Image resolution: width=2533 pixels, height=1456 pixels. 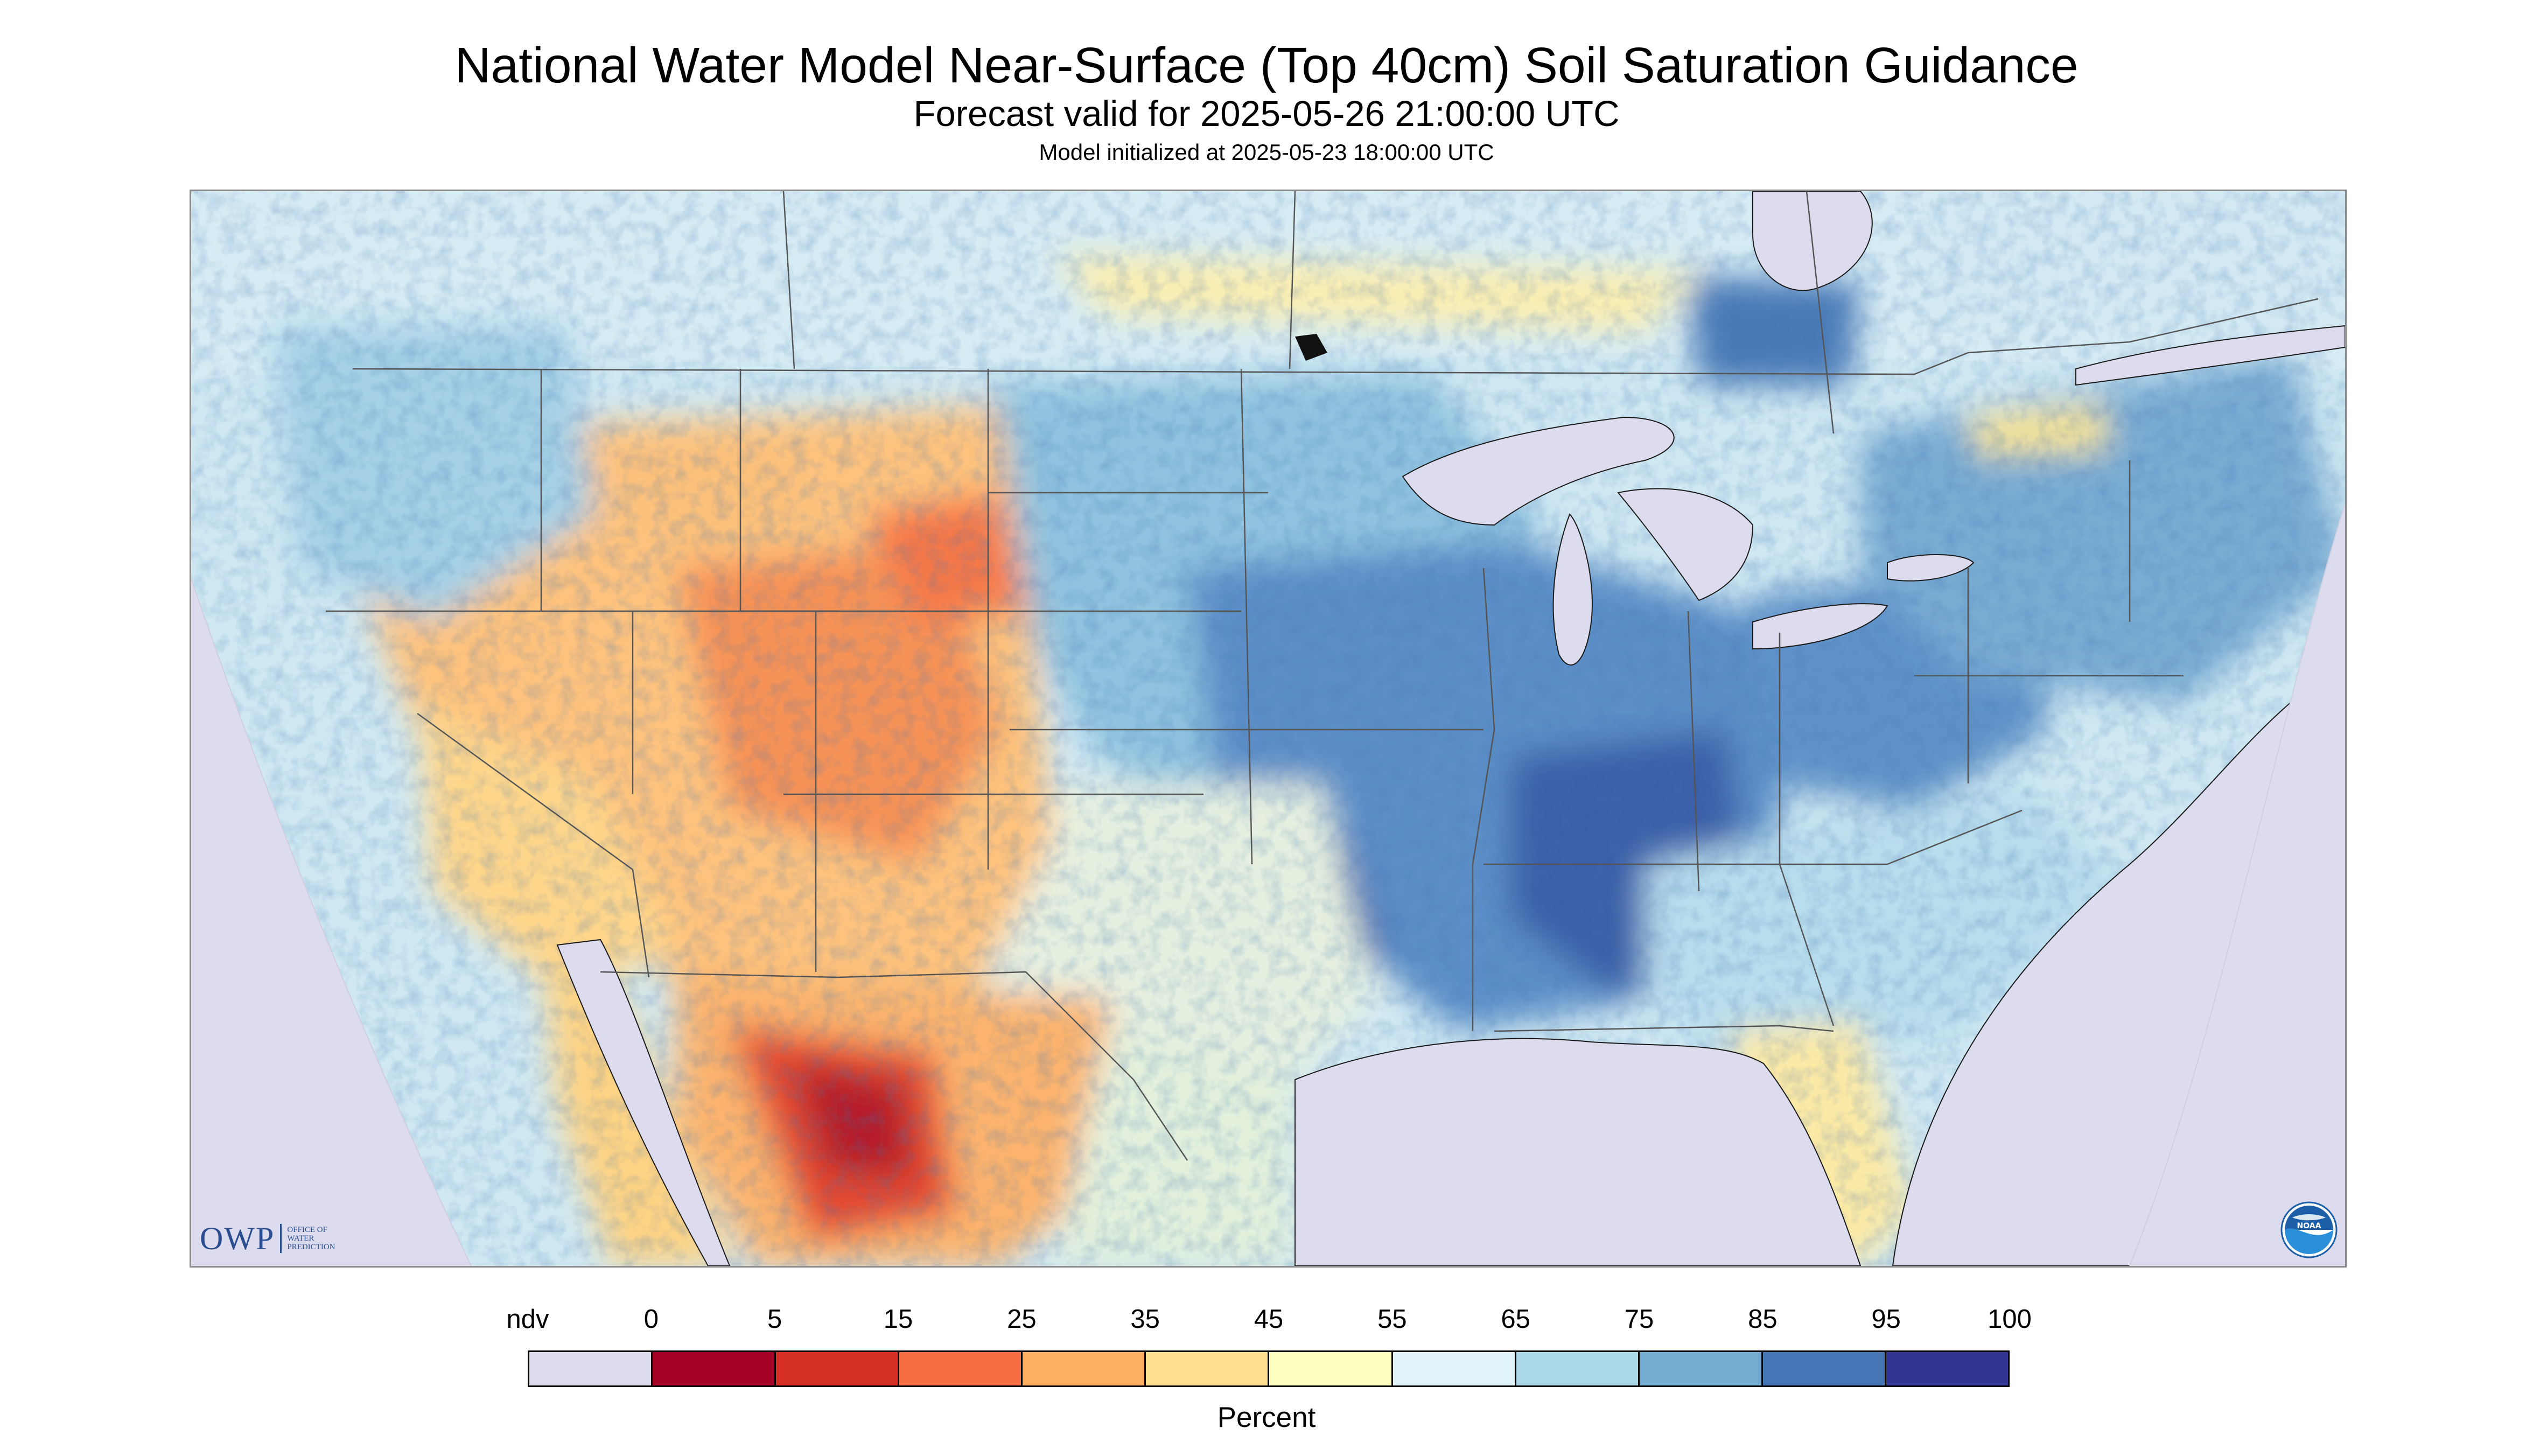 What do you see at coordinates (311, 1247) in the screenshot?
I see `owp-logo-line: PREDICTION` at bounding box center [311, 1247].